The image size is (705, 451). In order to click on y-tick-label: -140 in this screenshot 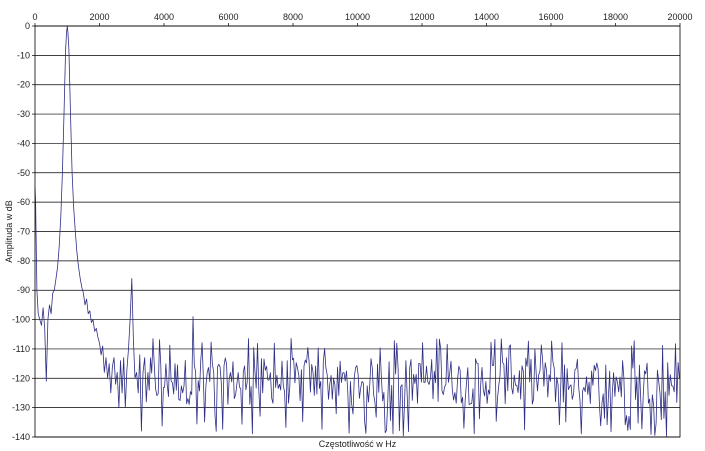, I will do `click(21, 437)`.